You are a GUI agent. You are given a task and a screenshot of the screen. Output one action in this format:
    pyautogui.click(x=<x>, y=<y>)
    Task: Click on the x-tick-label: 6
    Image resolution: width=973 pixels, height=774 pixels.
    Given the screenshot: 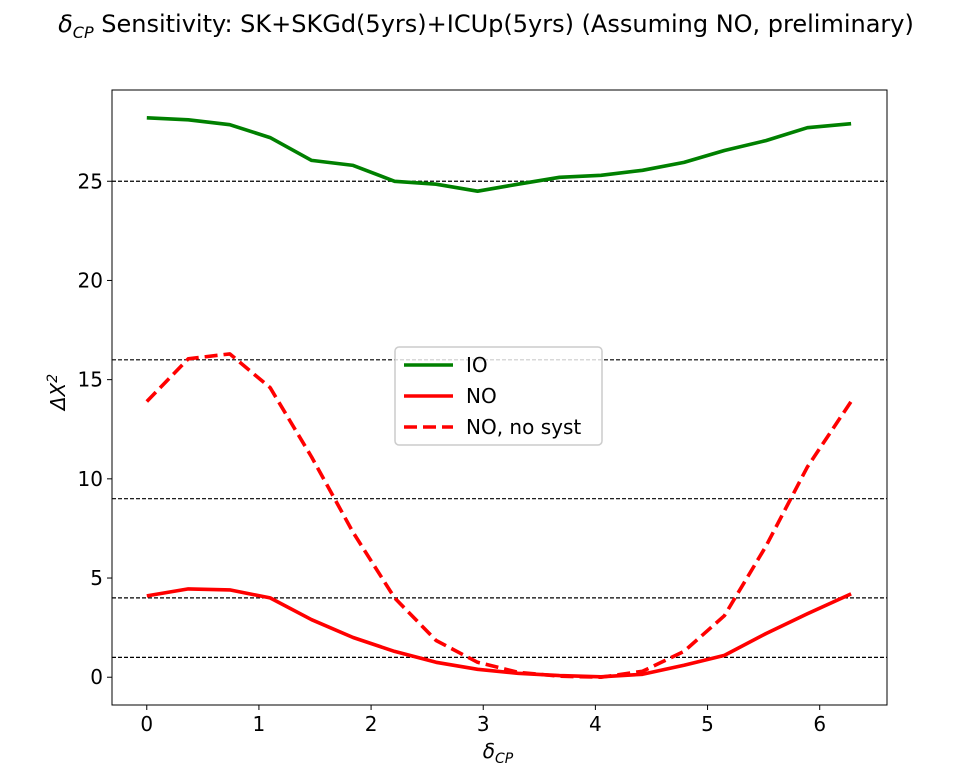 What is the action you would take?
    pyautogui.click(x=819, y=724)
    